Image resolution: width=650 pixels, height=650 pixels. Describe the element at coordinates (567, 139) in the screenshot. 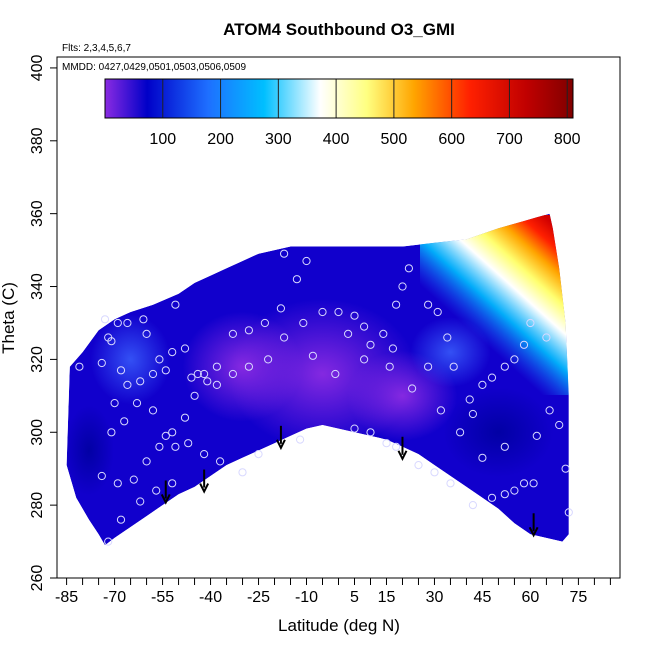

I see `colorbar-tick-label: 800` at that location.